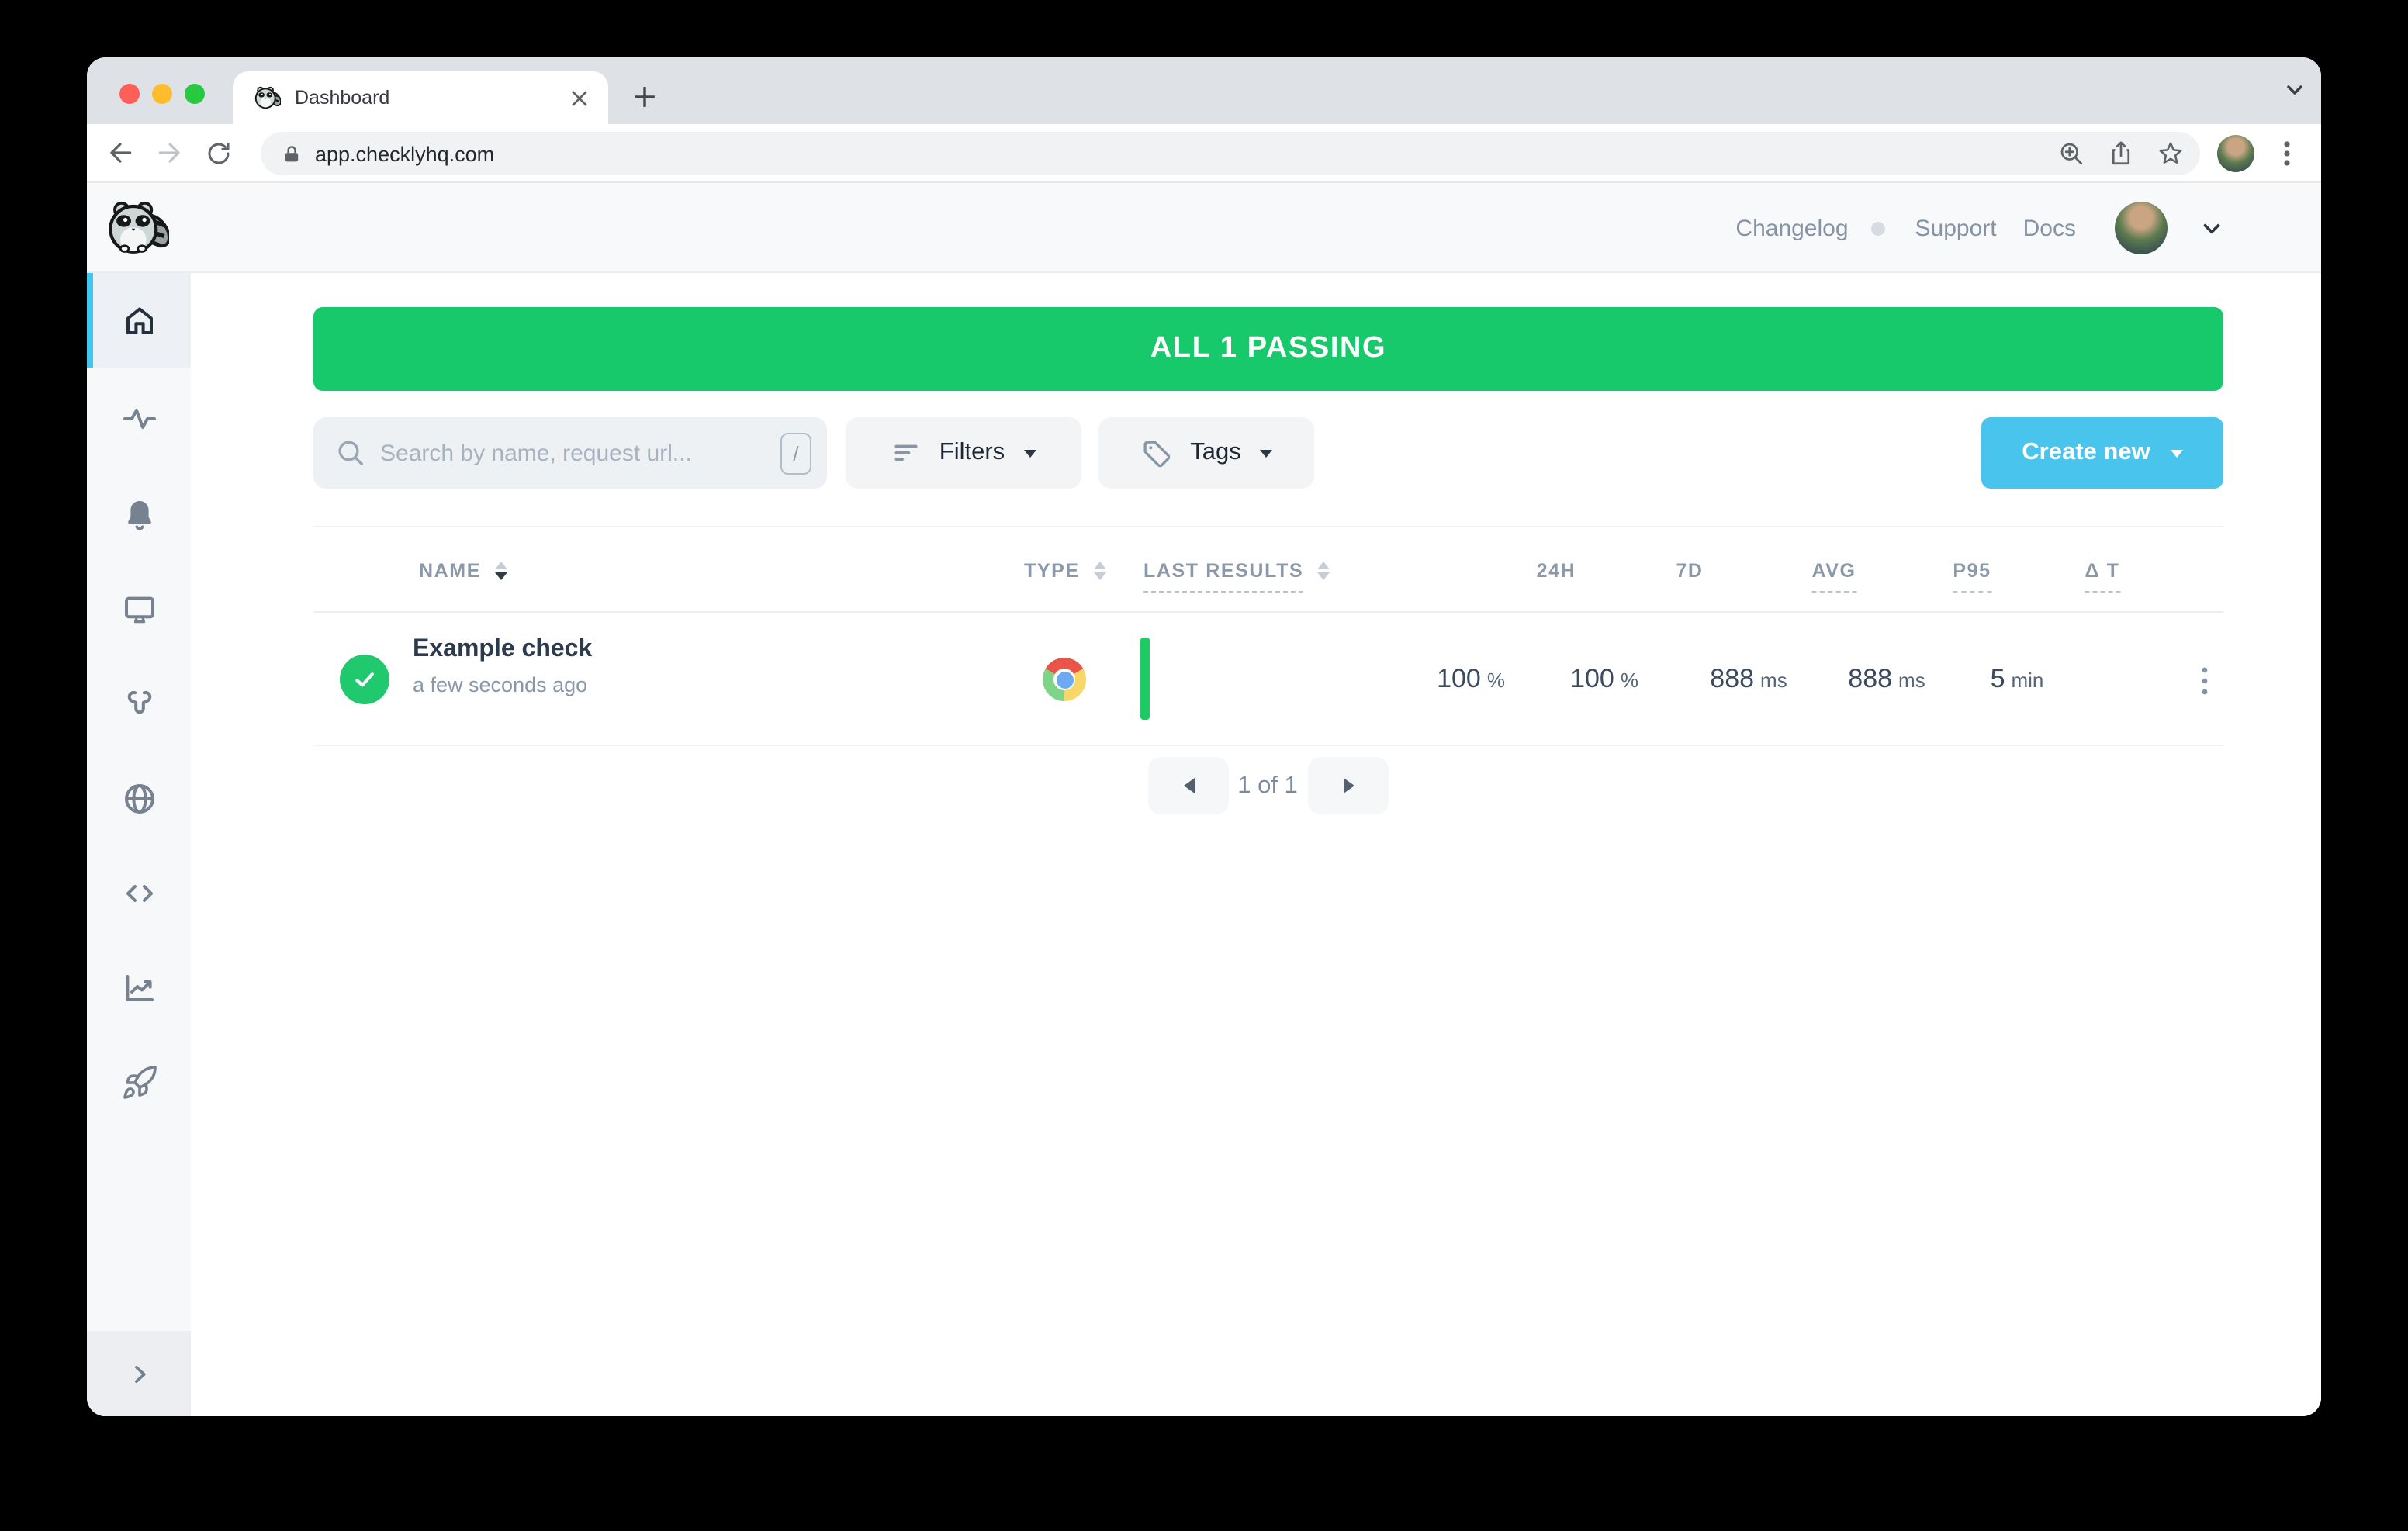 This screenshot has width=2408, height=1531. Describe the element at coordinates (907, 452) in the screenshot. I see `filter-lines-icon` at that location.